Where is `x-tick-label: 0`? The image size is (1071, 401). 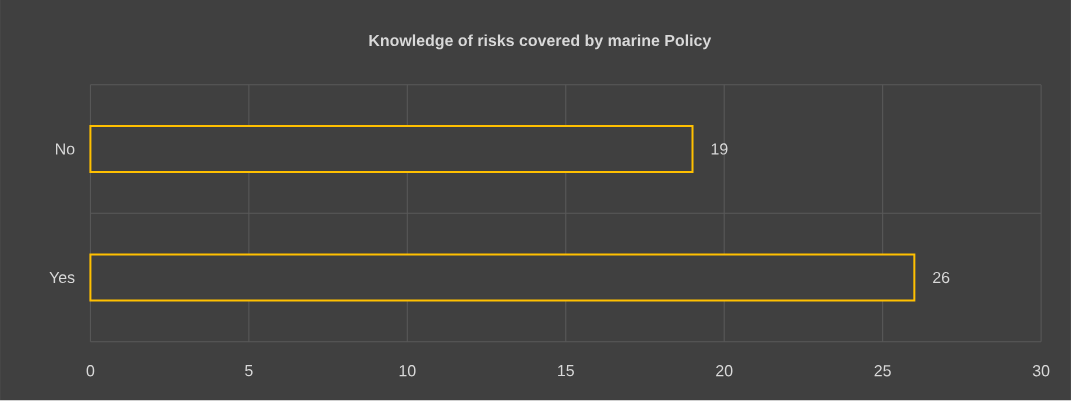 x-tick-label: 0 is located at coordinates (90, 371).